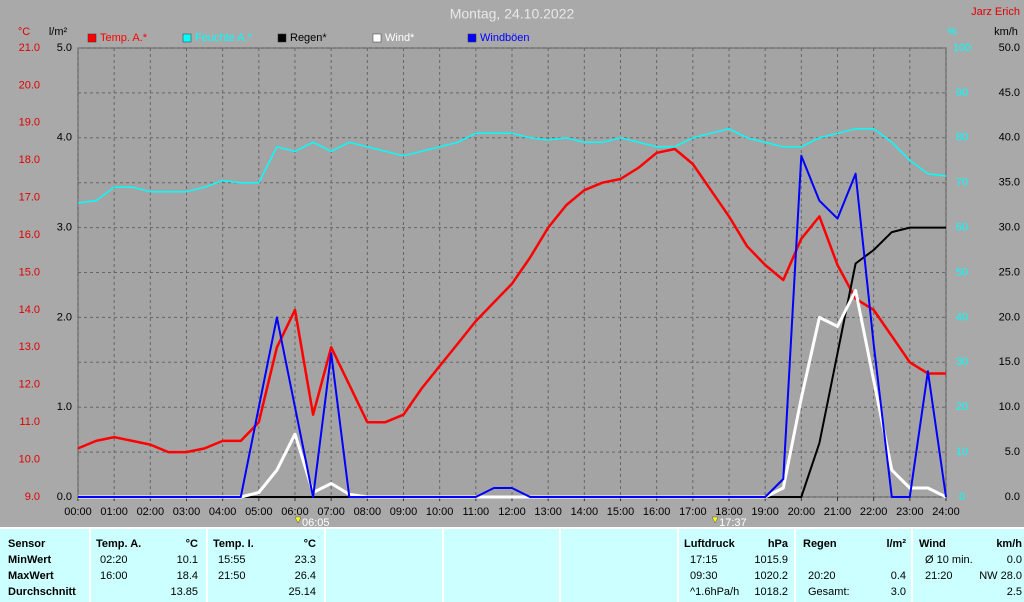  What do you see at coordinates (1012, 452) in the screenshot?
I see `y4-tick-label: 5.0` at bounding box center [1012, 452].